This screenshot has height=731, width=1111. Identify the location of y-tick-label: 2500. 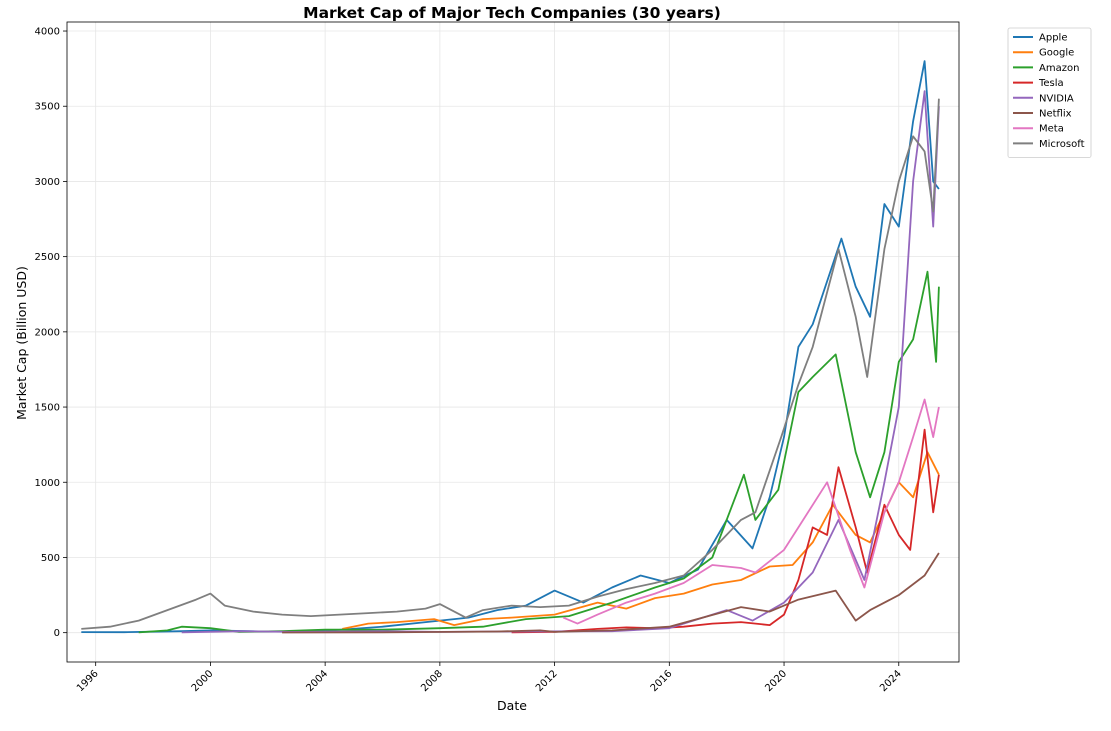
(47, 257).